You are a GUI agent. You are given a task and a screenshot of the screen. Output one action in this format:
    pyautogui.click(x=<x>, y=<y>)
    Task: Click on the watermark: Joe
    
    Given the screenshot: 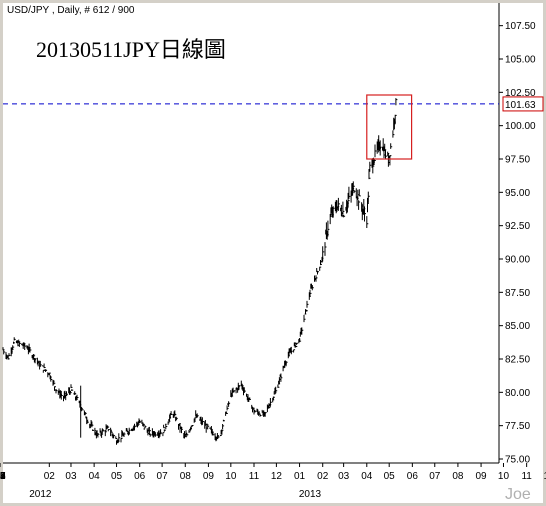 What is the action you would take?
    pyautogui.click(x=518, y=494)
    